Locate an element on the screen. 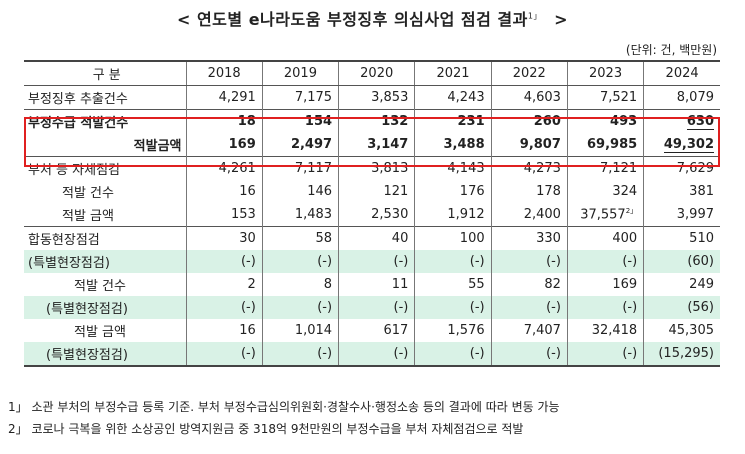  cell: 178 is located at coordinates (529, 191).